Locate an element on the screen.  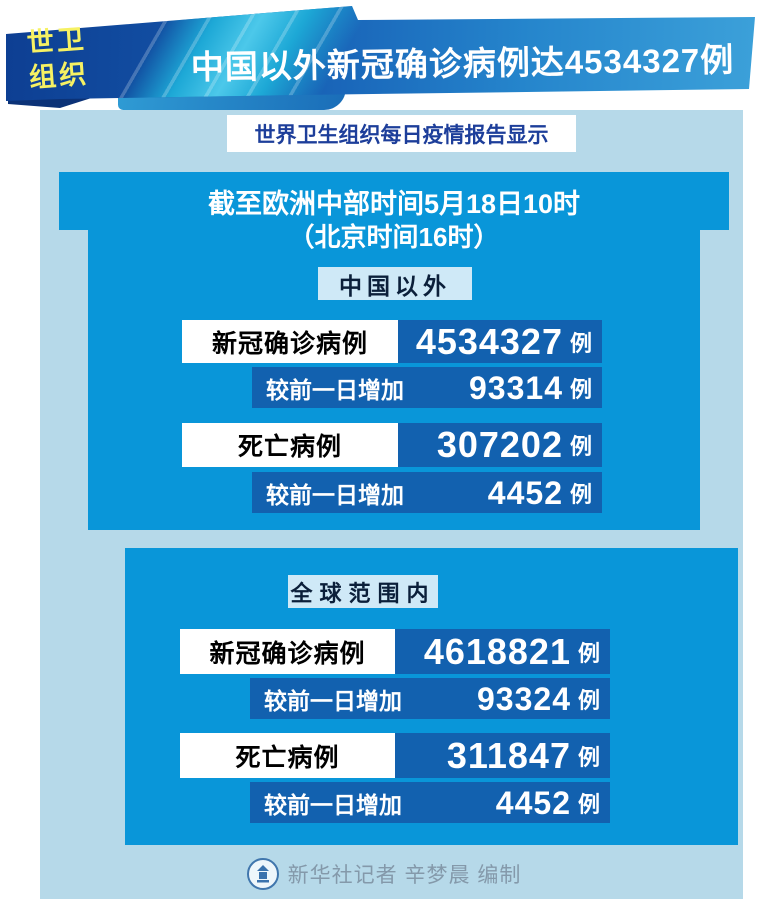
pagoda-glyph is located at coordinates (262, 874).